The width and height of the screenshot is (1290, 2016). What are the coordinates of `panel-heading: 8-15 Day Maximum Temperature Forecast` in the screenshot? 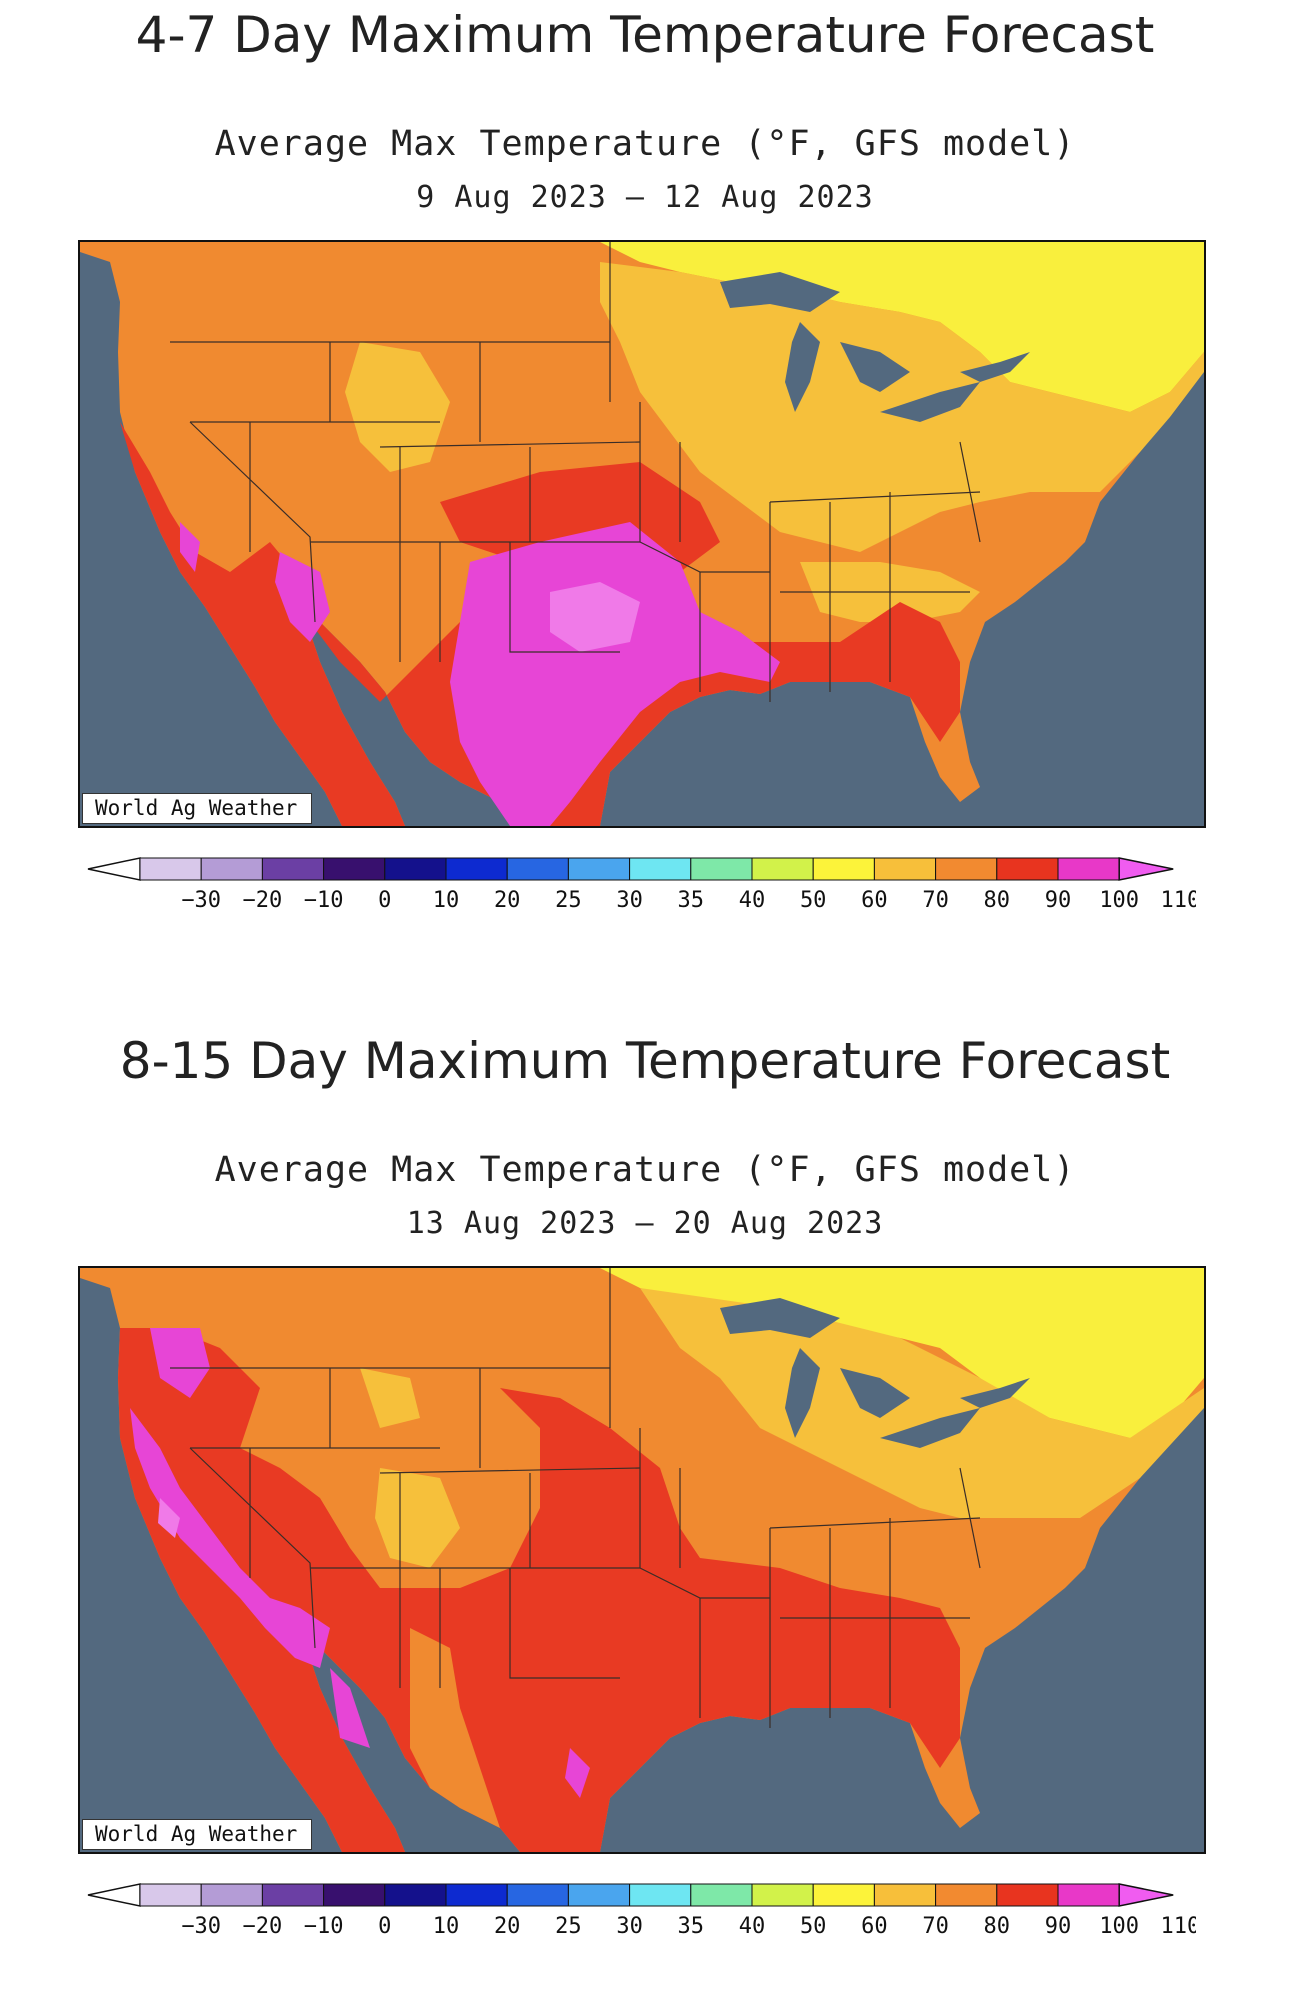 It's located at (645, 1061).